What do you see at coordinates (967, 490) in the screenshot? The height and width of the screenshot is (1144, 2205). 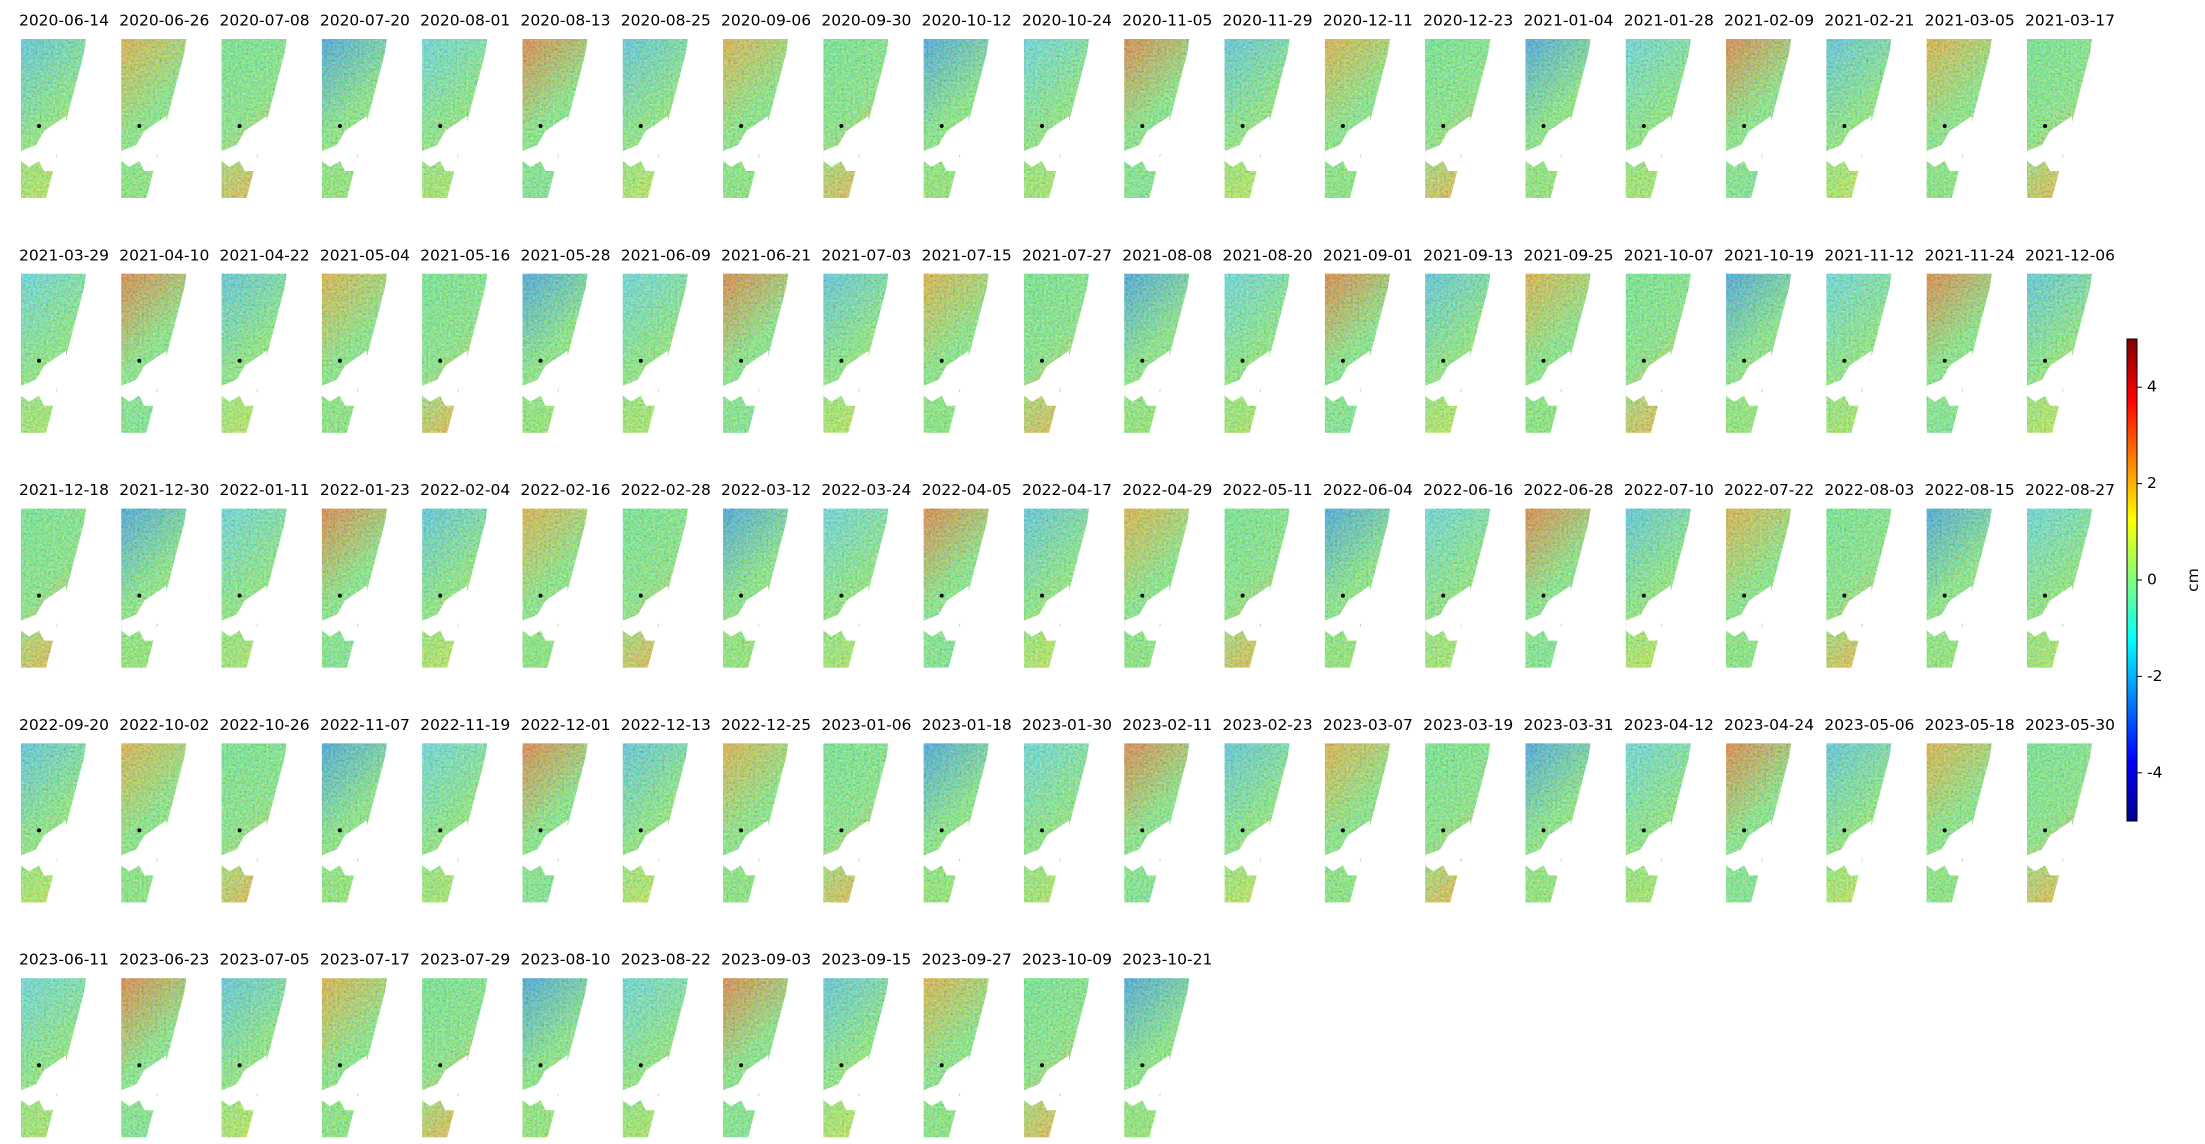 I see `panel-title: 2022-04-05` at bounding box center [967, 490].